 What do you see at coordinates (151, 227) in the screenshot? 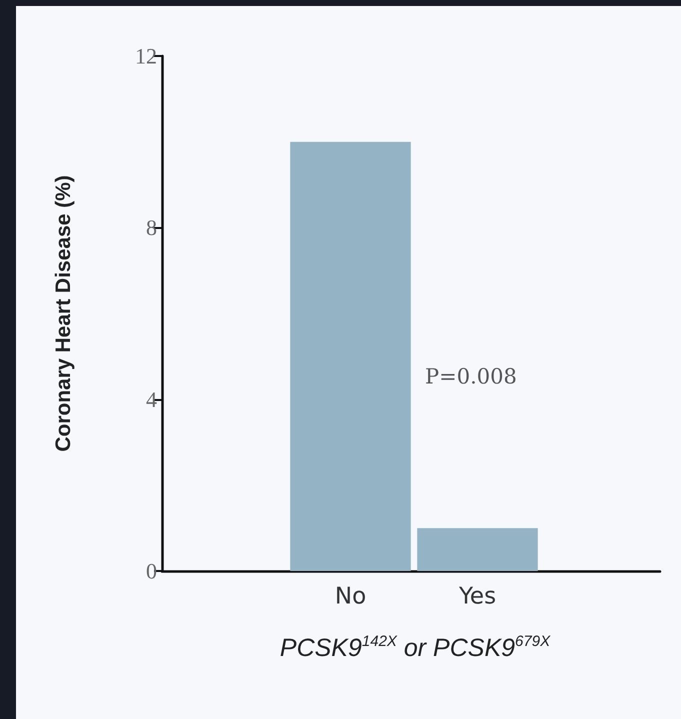
I see `y-tick-label: 8` at bounding box center [151, 227].